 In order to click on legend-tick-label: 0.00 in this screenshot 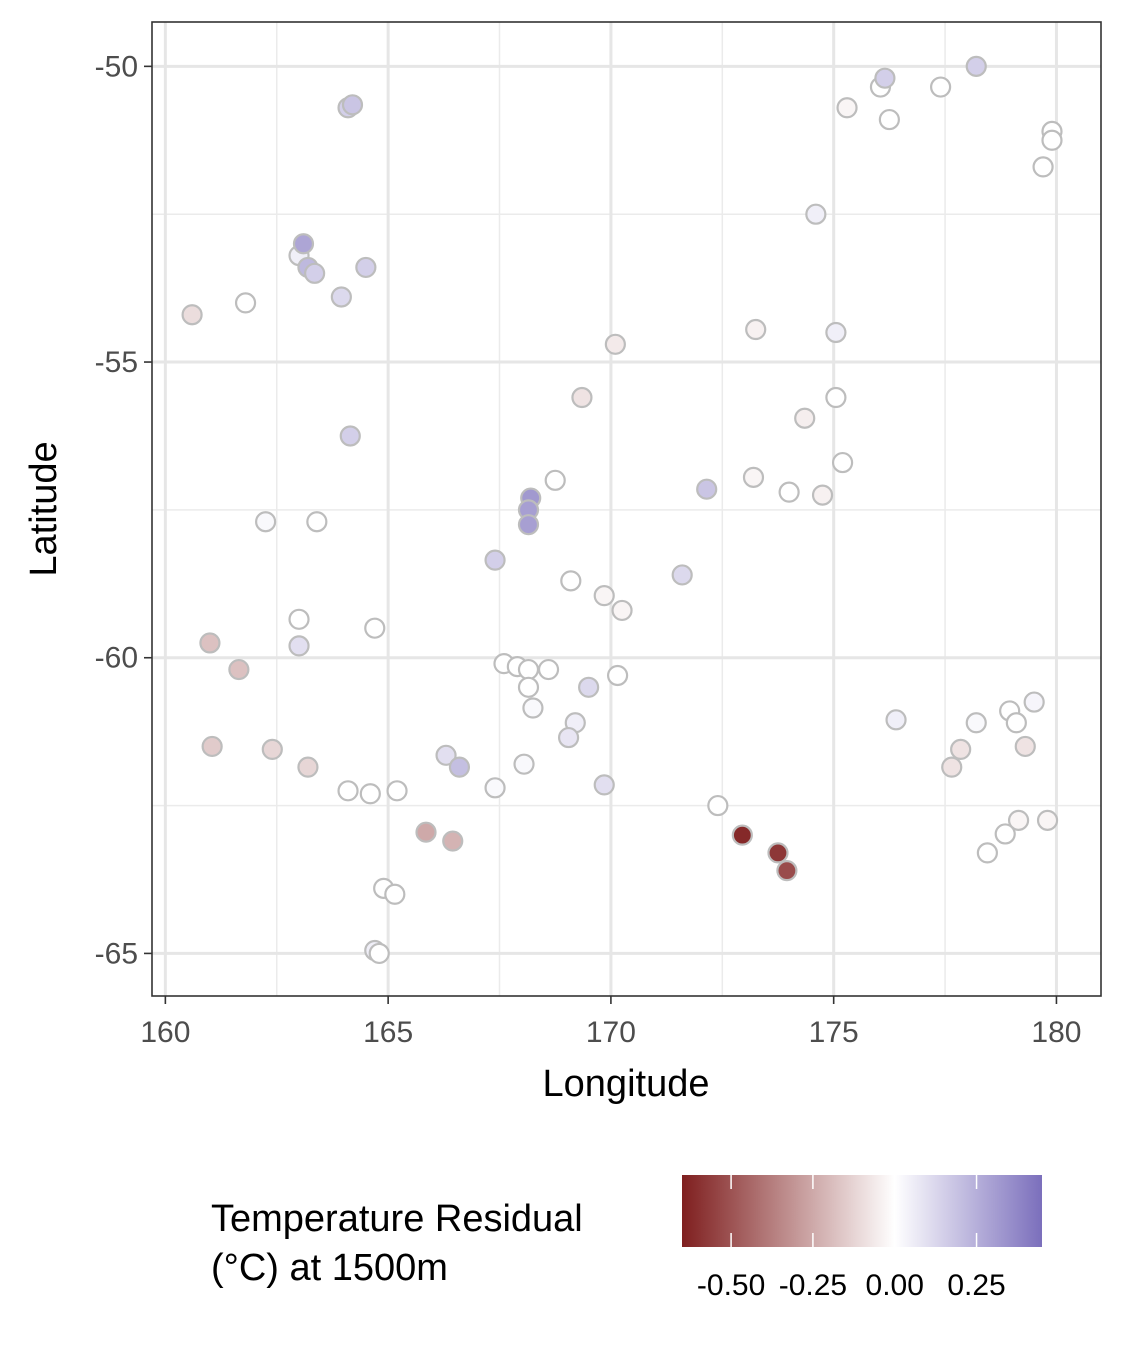, I will do `click(895, 1285)`.